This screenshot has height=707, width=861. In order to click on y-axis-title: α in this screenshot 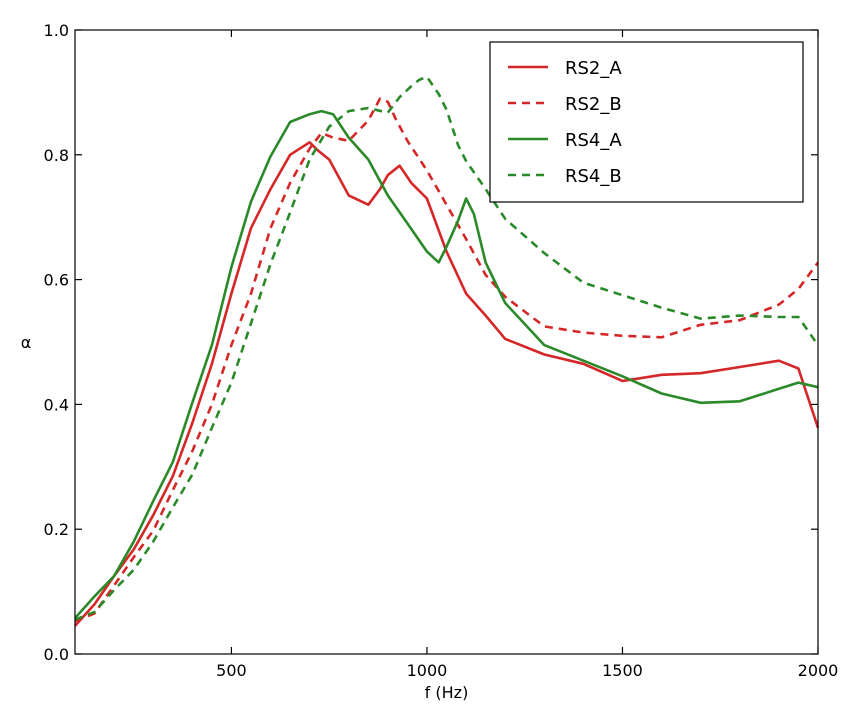, I will do `click(26, 342)`.